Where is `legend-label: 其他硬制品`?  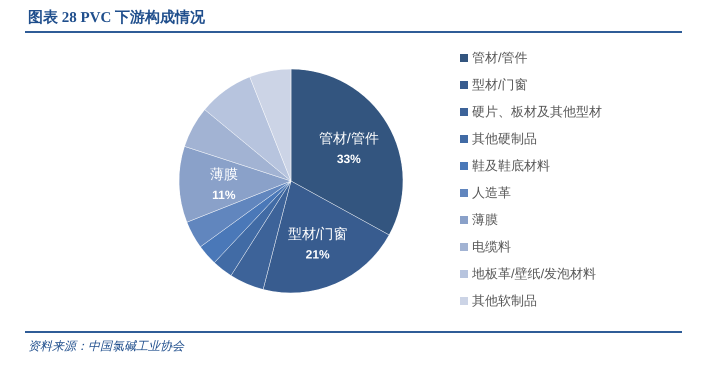 legend-label: 其他硬制品 is located at coordinates (504, 138).